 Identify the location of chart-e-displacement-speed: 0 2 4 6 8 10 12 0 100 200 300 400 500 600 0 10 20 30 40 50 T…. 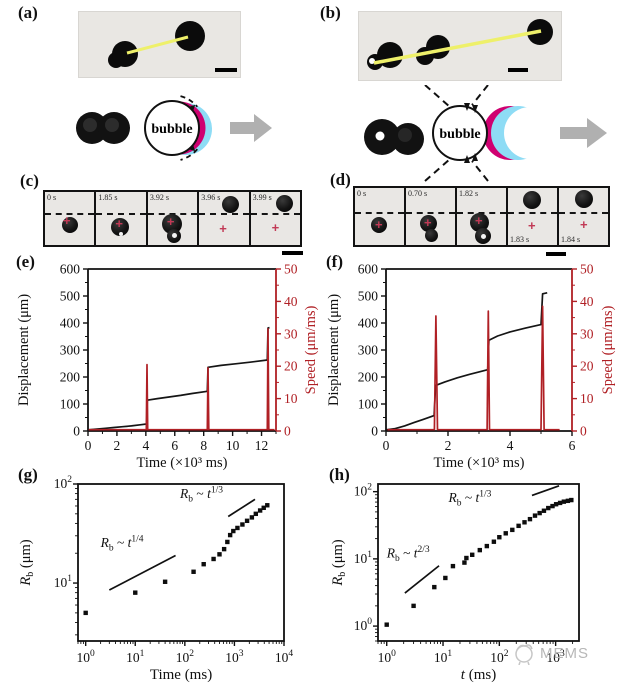
(167, 367).